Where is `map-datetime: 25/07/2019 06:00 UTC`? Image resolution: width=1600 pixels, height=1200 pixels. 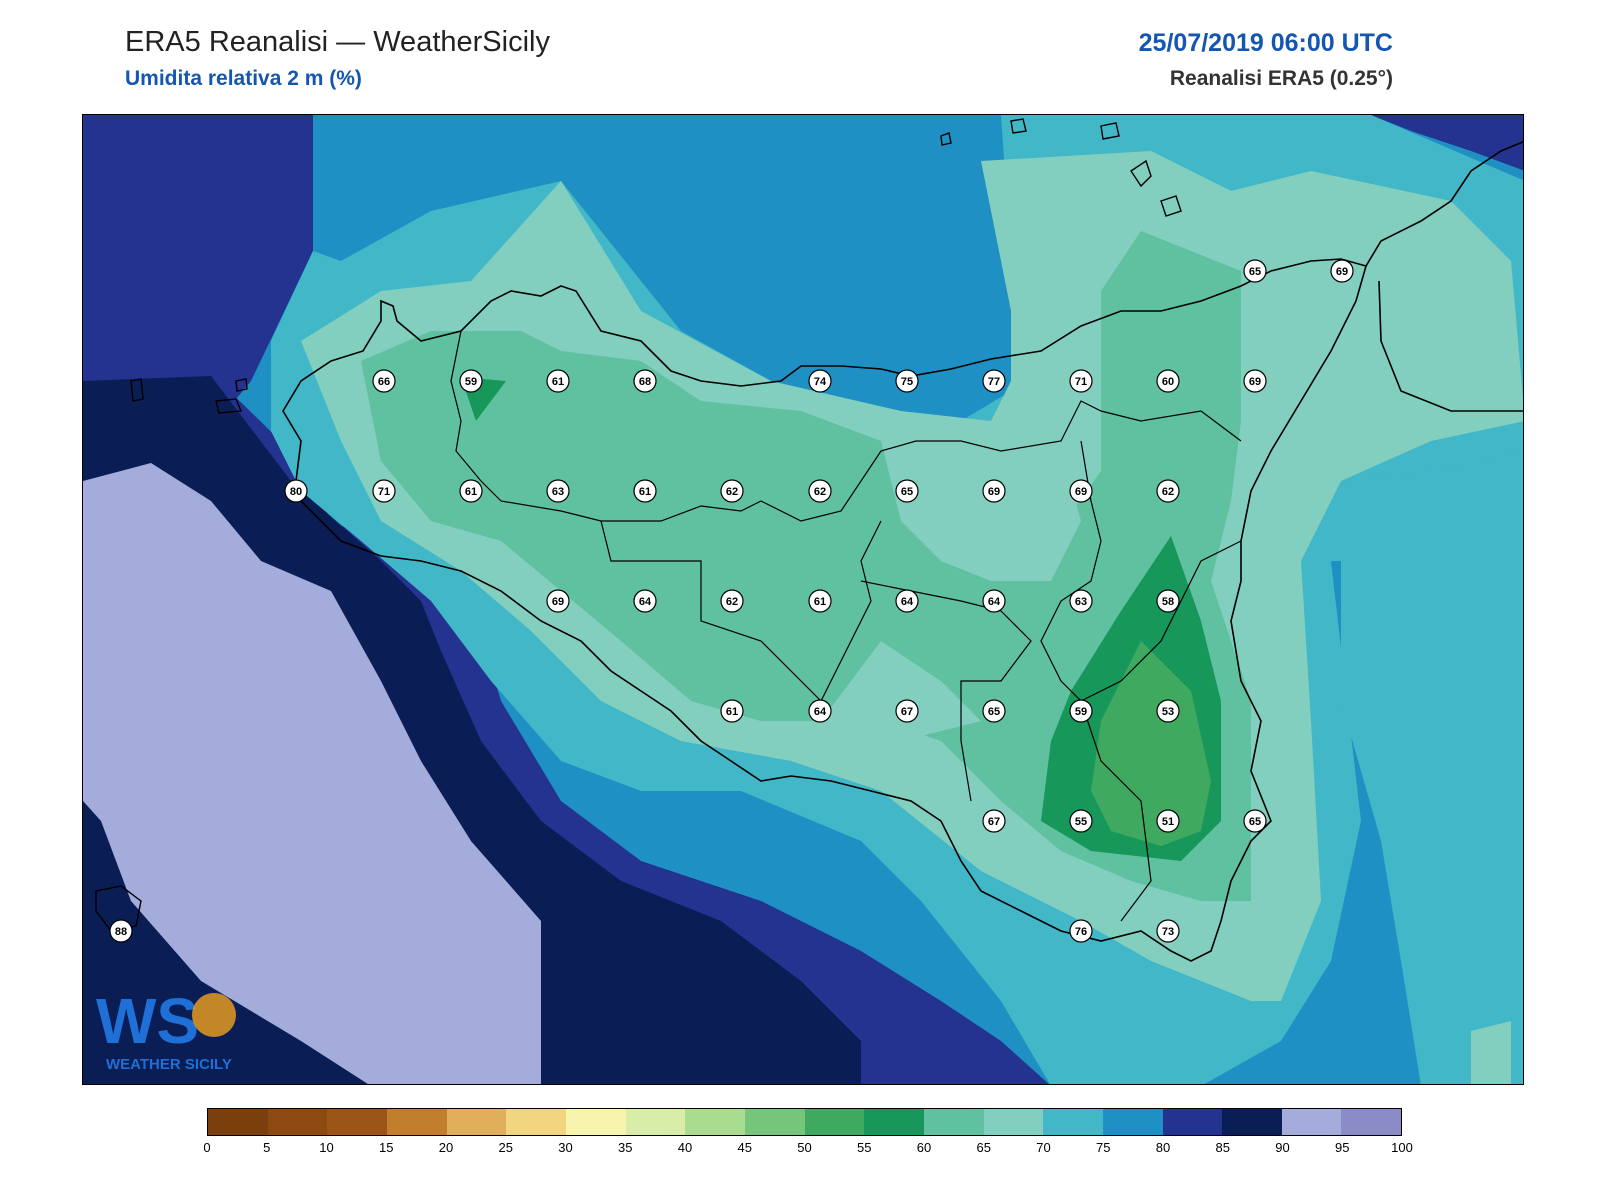 map-datetime: 25/07/2019 06:00 UTC is located at coordinates (1265, 43).